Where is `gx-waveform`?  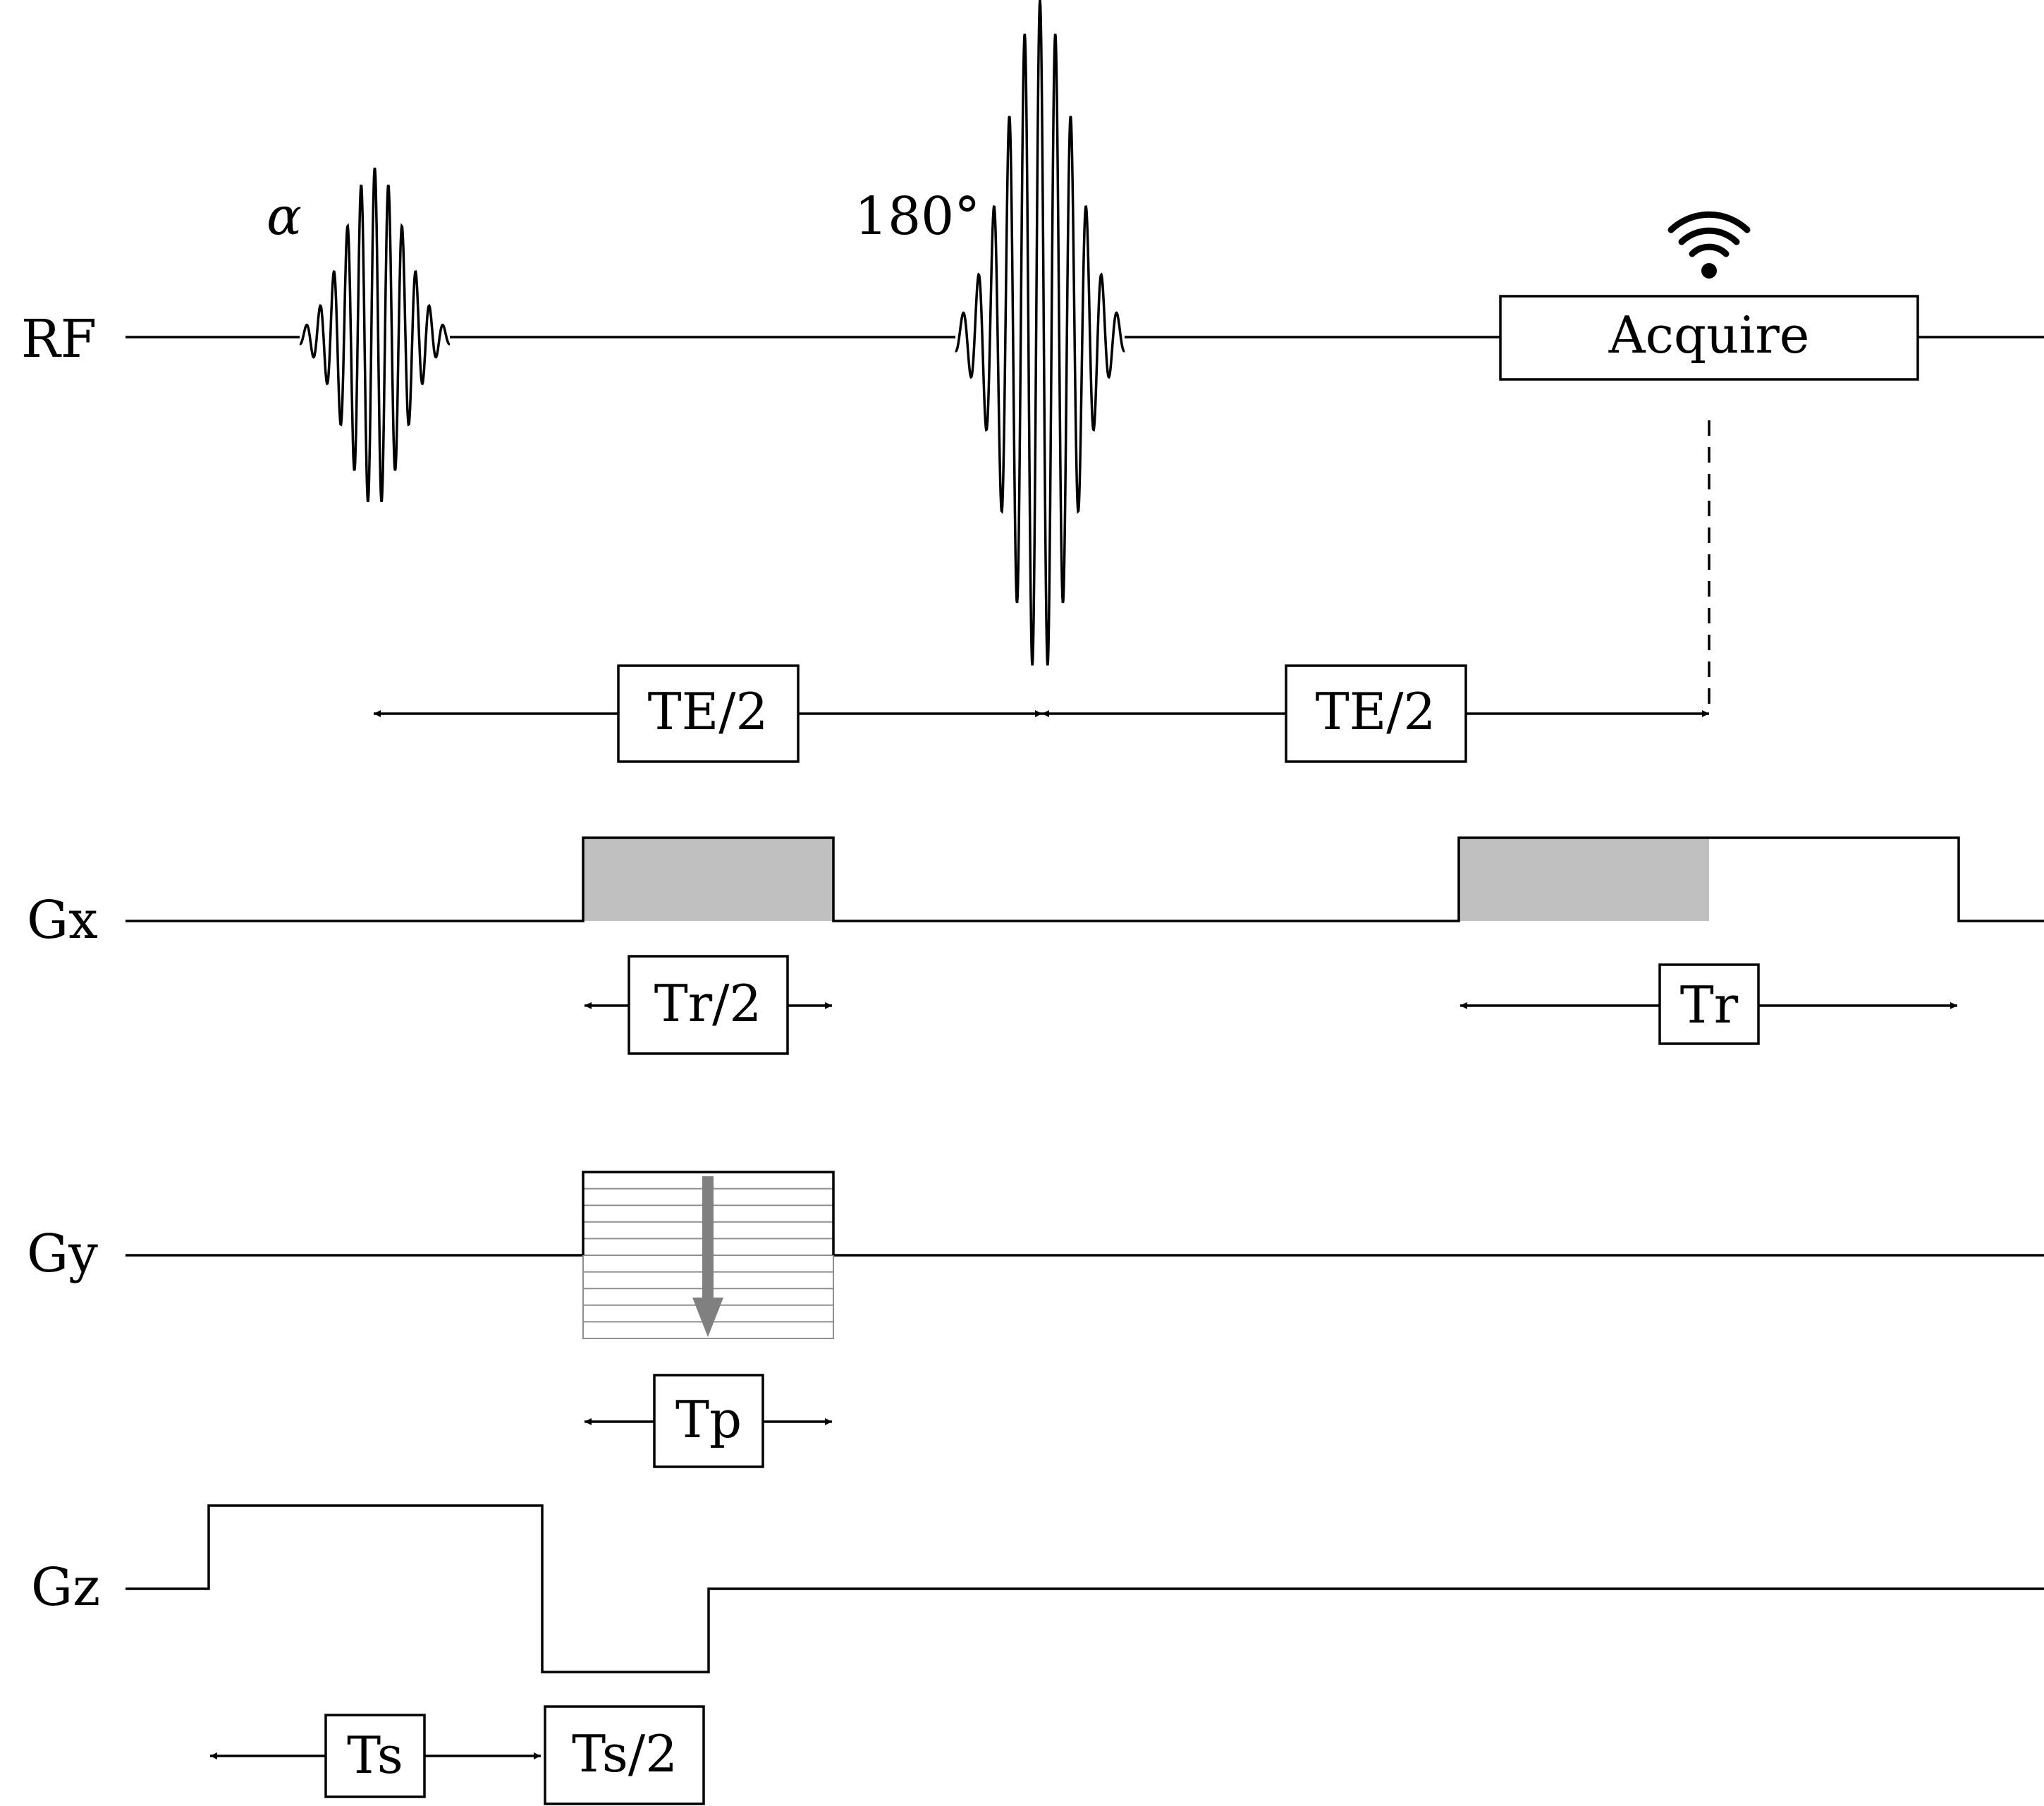
gx-waveform is located at coordinates (1085, 879).